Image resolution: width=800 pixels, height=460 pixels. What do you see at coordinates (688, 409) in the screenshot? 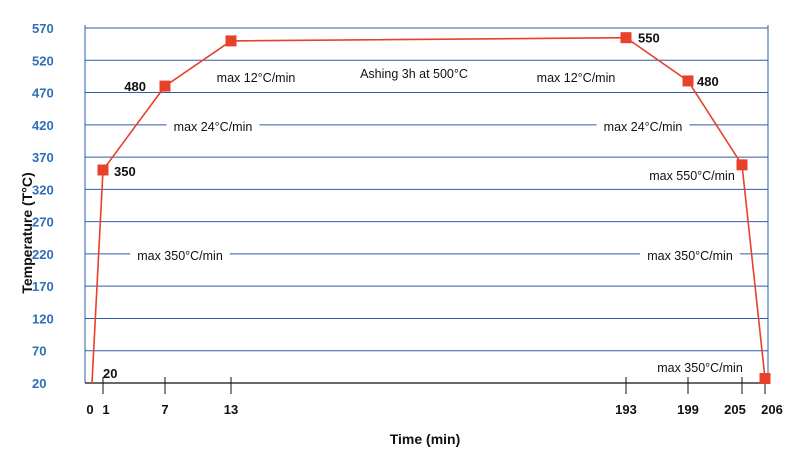
I see `x-tick-label: 199` at bounding box center [688, 409].